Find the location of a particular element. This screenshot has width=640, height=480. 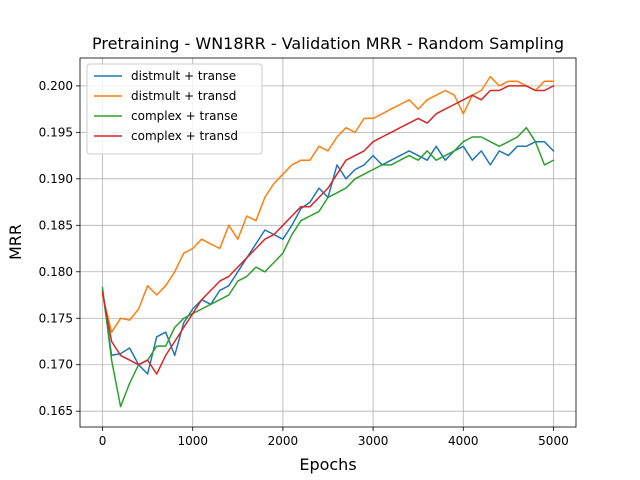

x-tick-label: 2000 is located at coordinates (283, 441).